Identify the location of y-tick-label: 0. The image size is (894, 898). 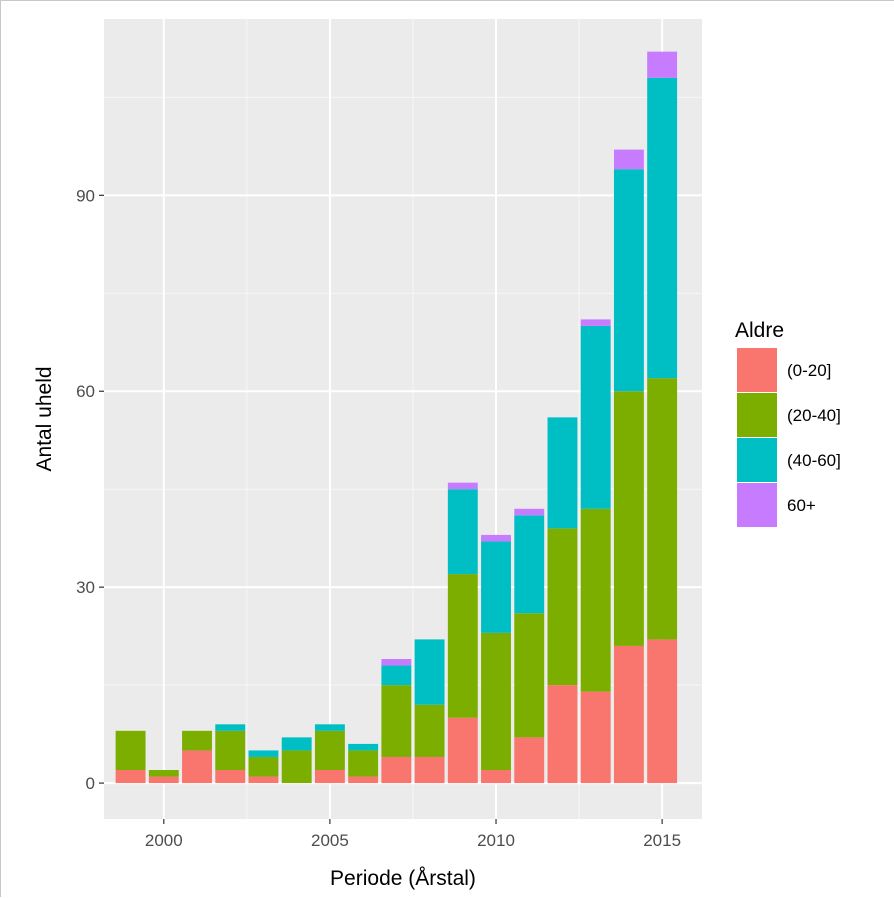
(90, 783).